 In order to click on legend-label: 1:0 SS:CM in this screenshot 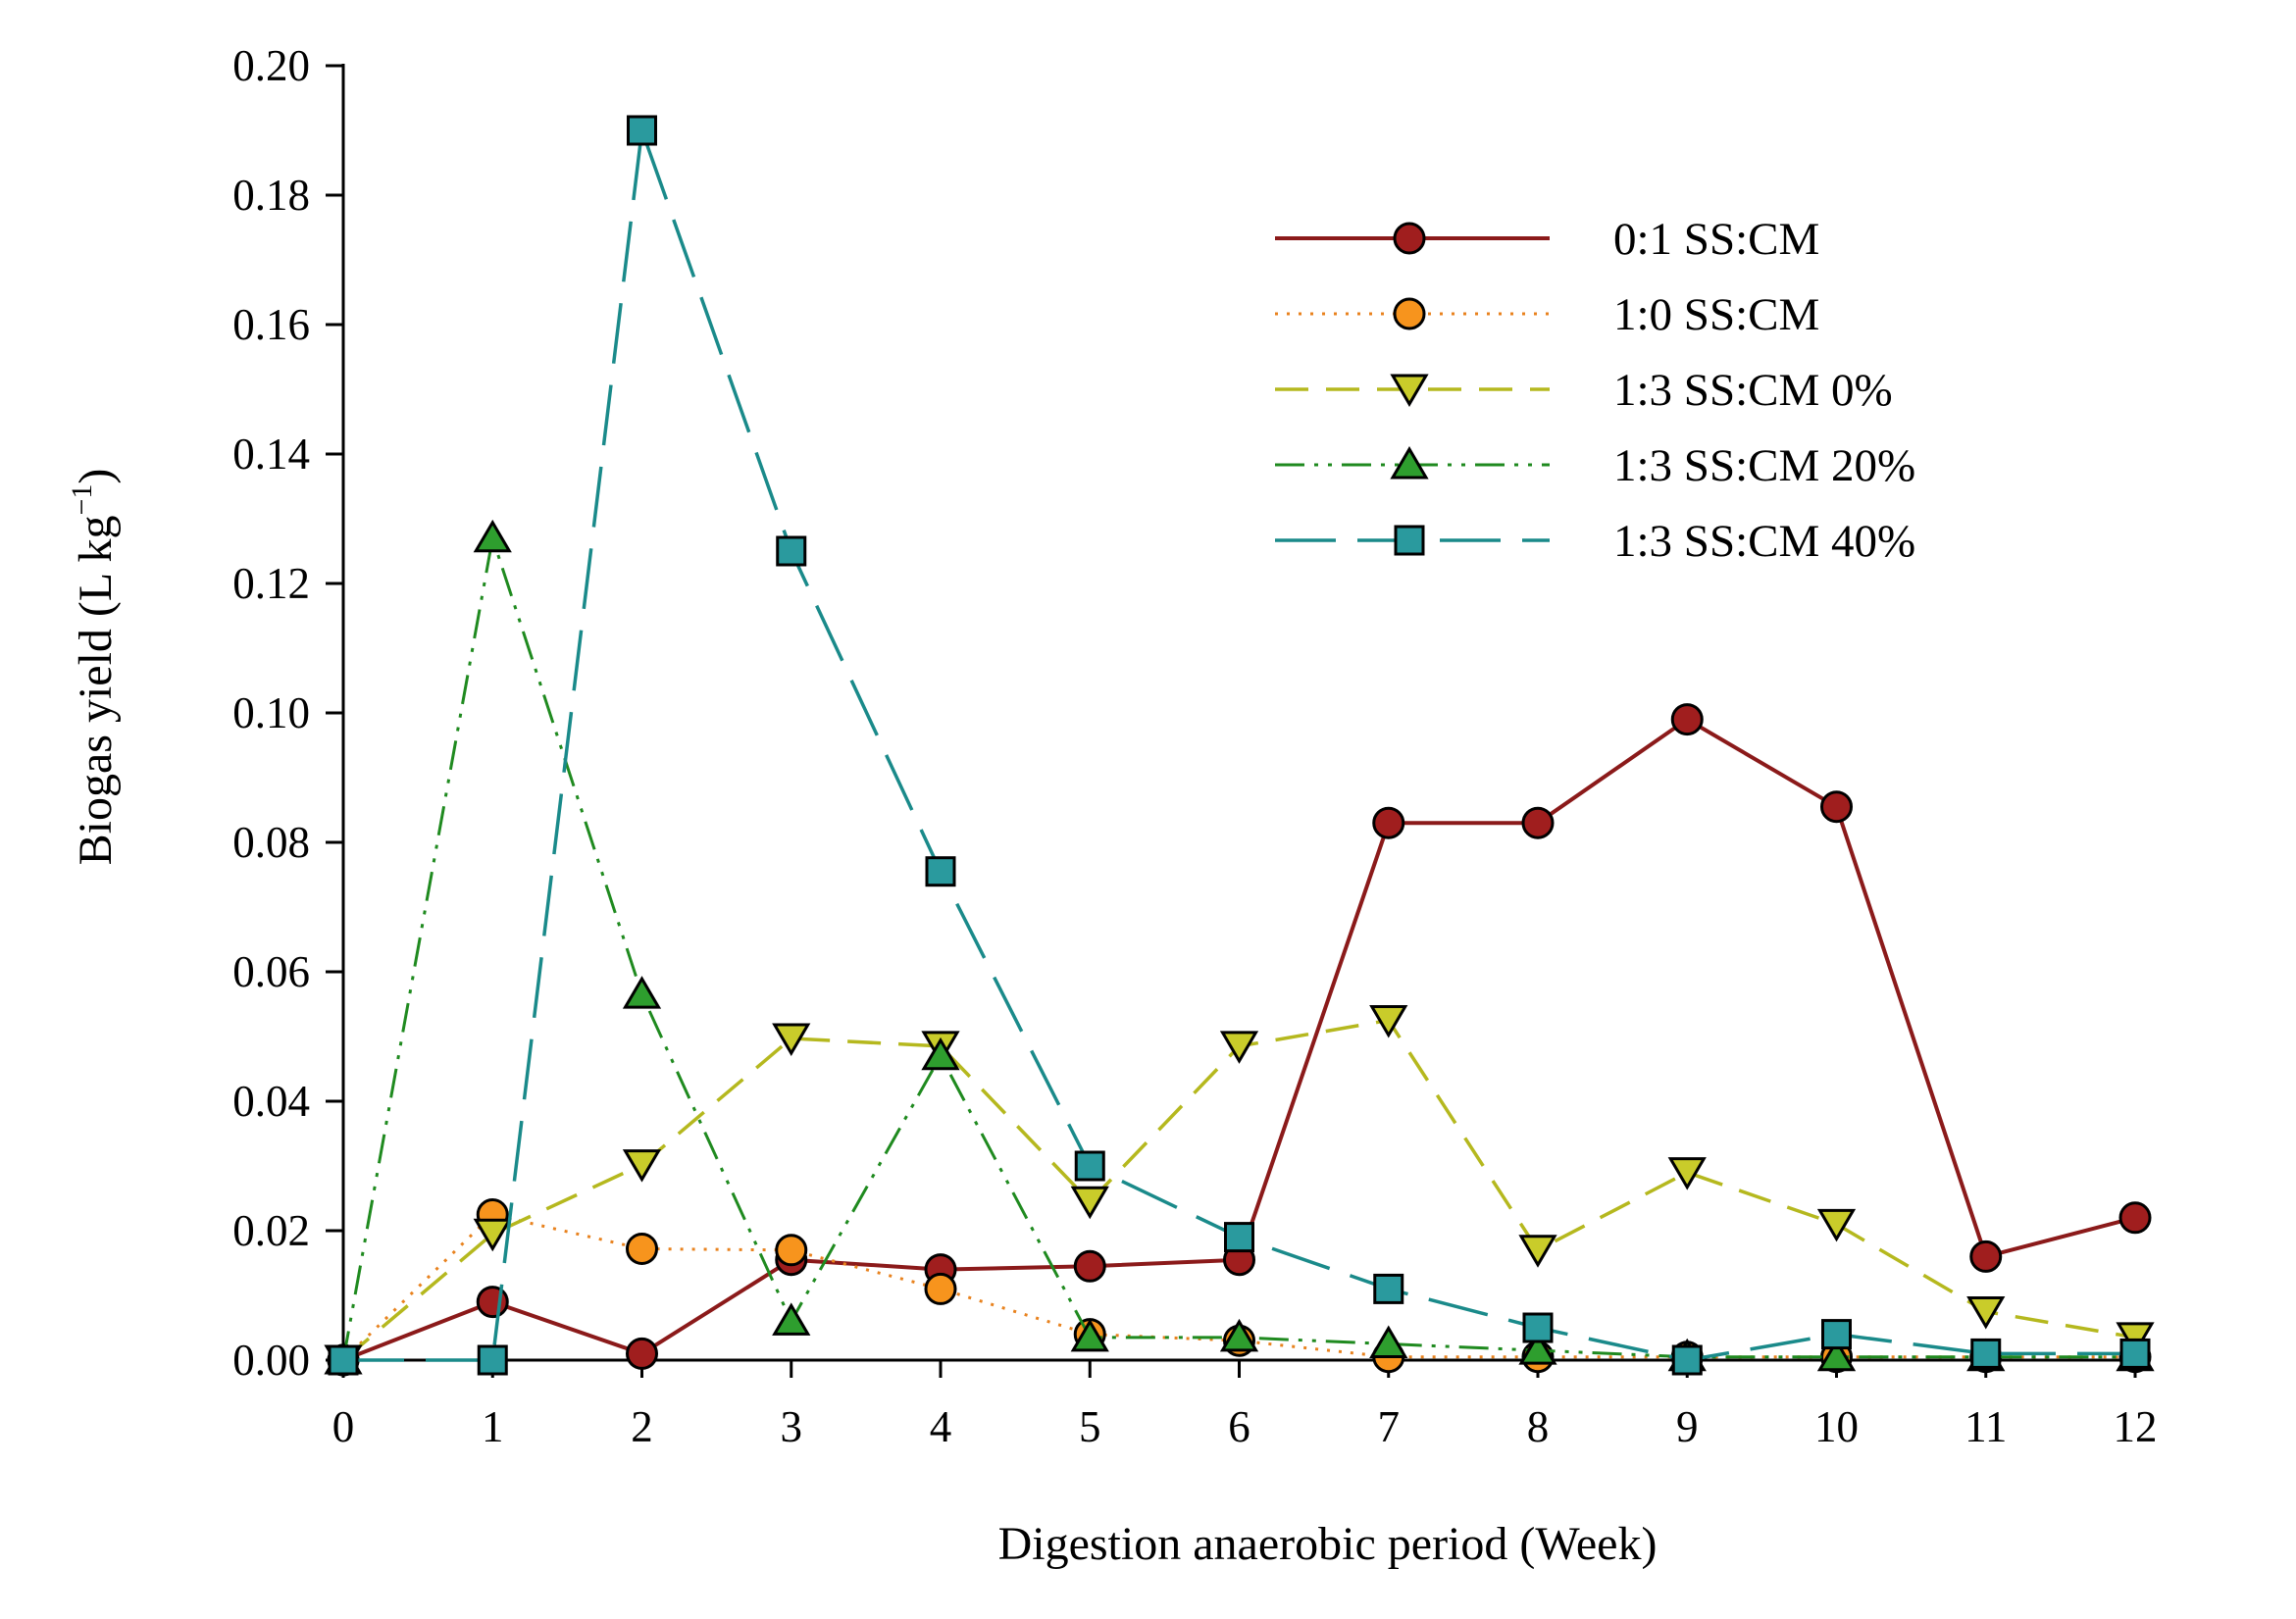, I will do `click(1716, 315)`.